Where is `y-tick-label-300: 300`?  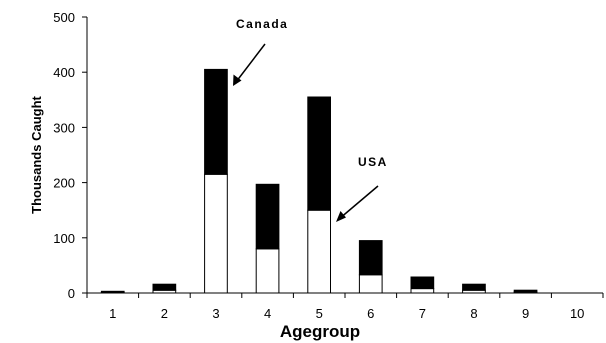
y-tick-label-300: 300 is located at coordinates (64, 127).